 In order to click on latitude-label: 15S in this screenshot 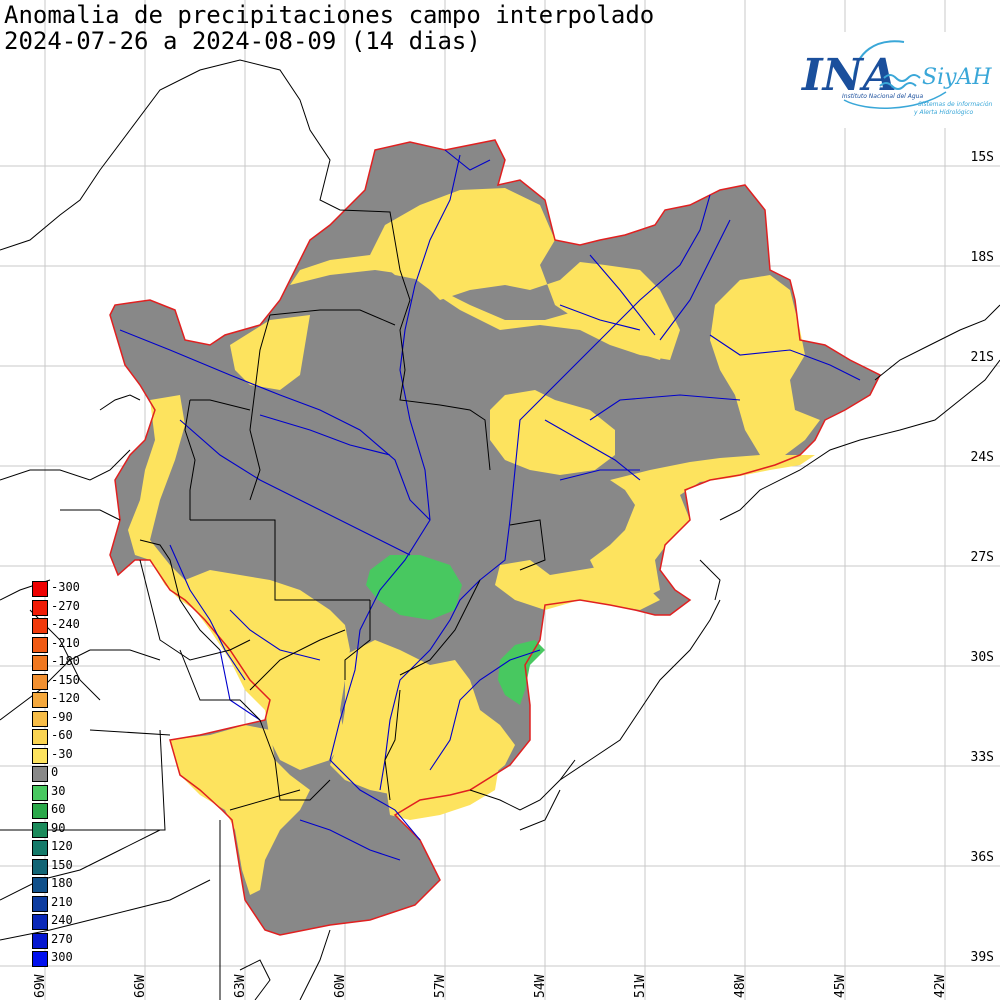, I will do `click(982, 157)`.